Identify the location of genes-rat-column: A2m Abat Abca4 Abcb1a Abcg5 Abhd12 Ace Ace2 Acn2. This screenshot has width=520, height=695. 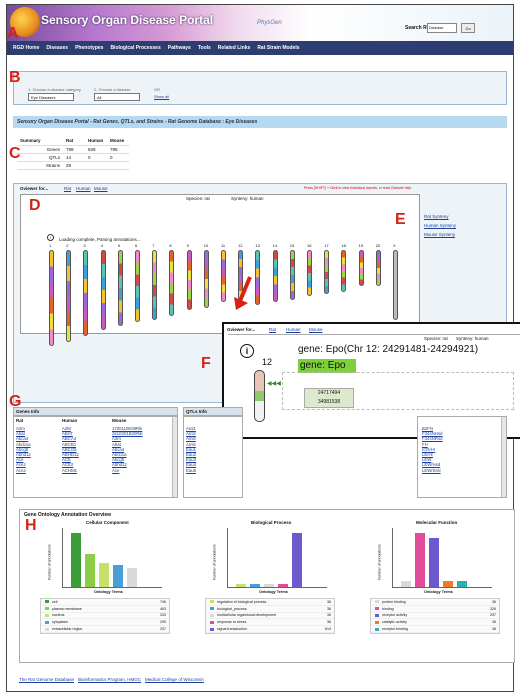
(23, 449).